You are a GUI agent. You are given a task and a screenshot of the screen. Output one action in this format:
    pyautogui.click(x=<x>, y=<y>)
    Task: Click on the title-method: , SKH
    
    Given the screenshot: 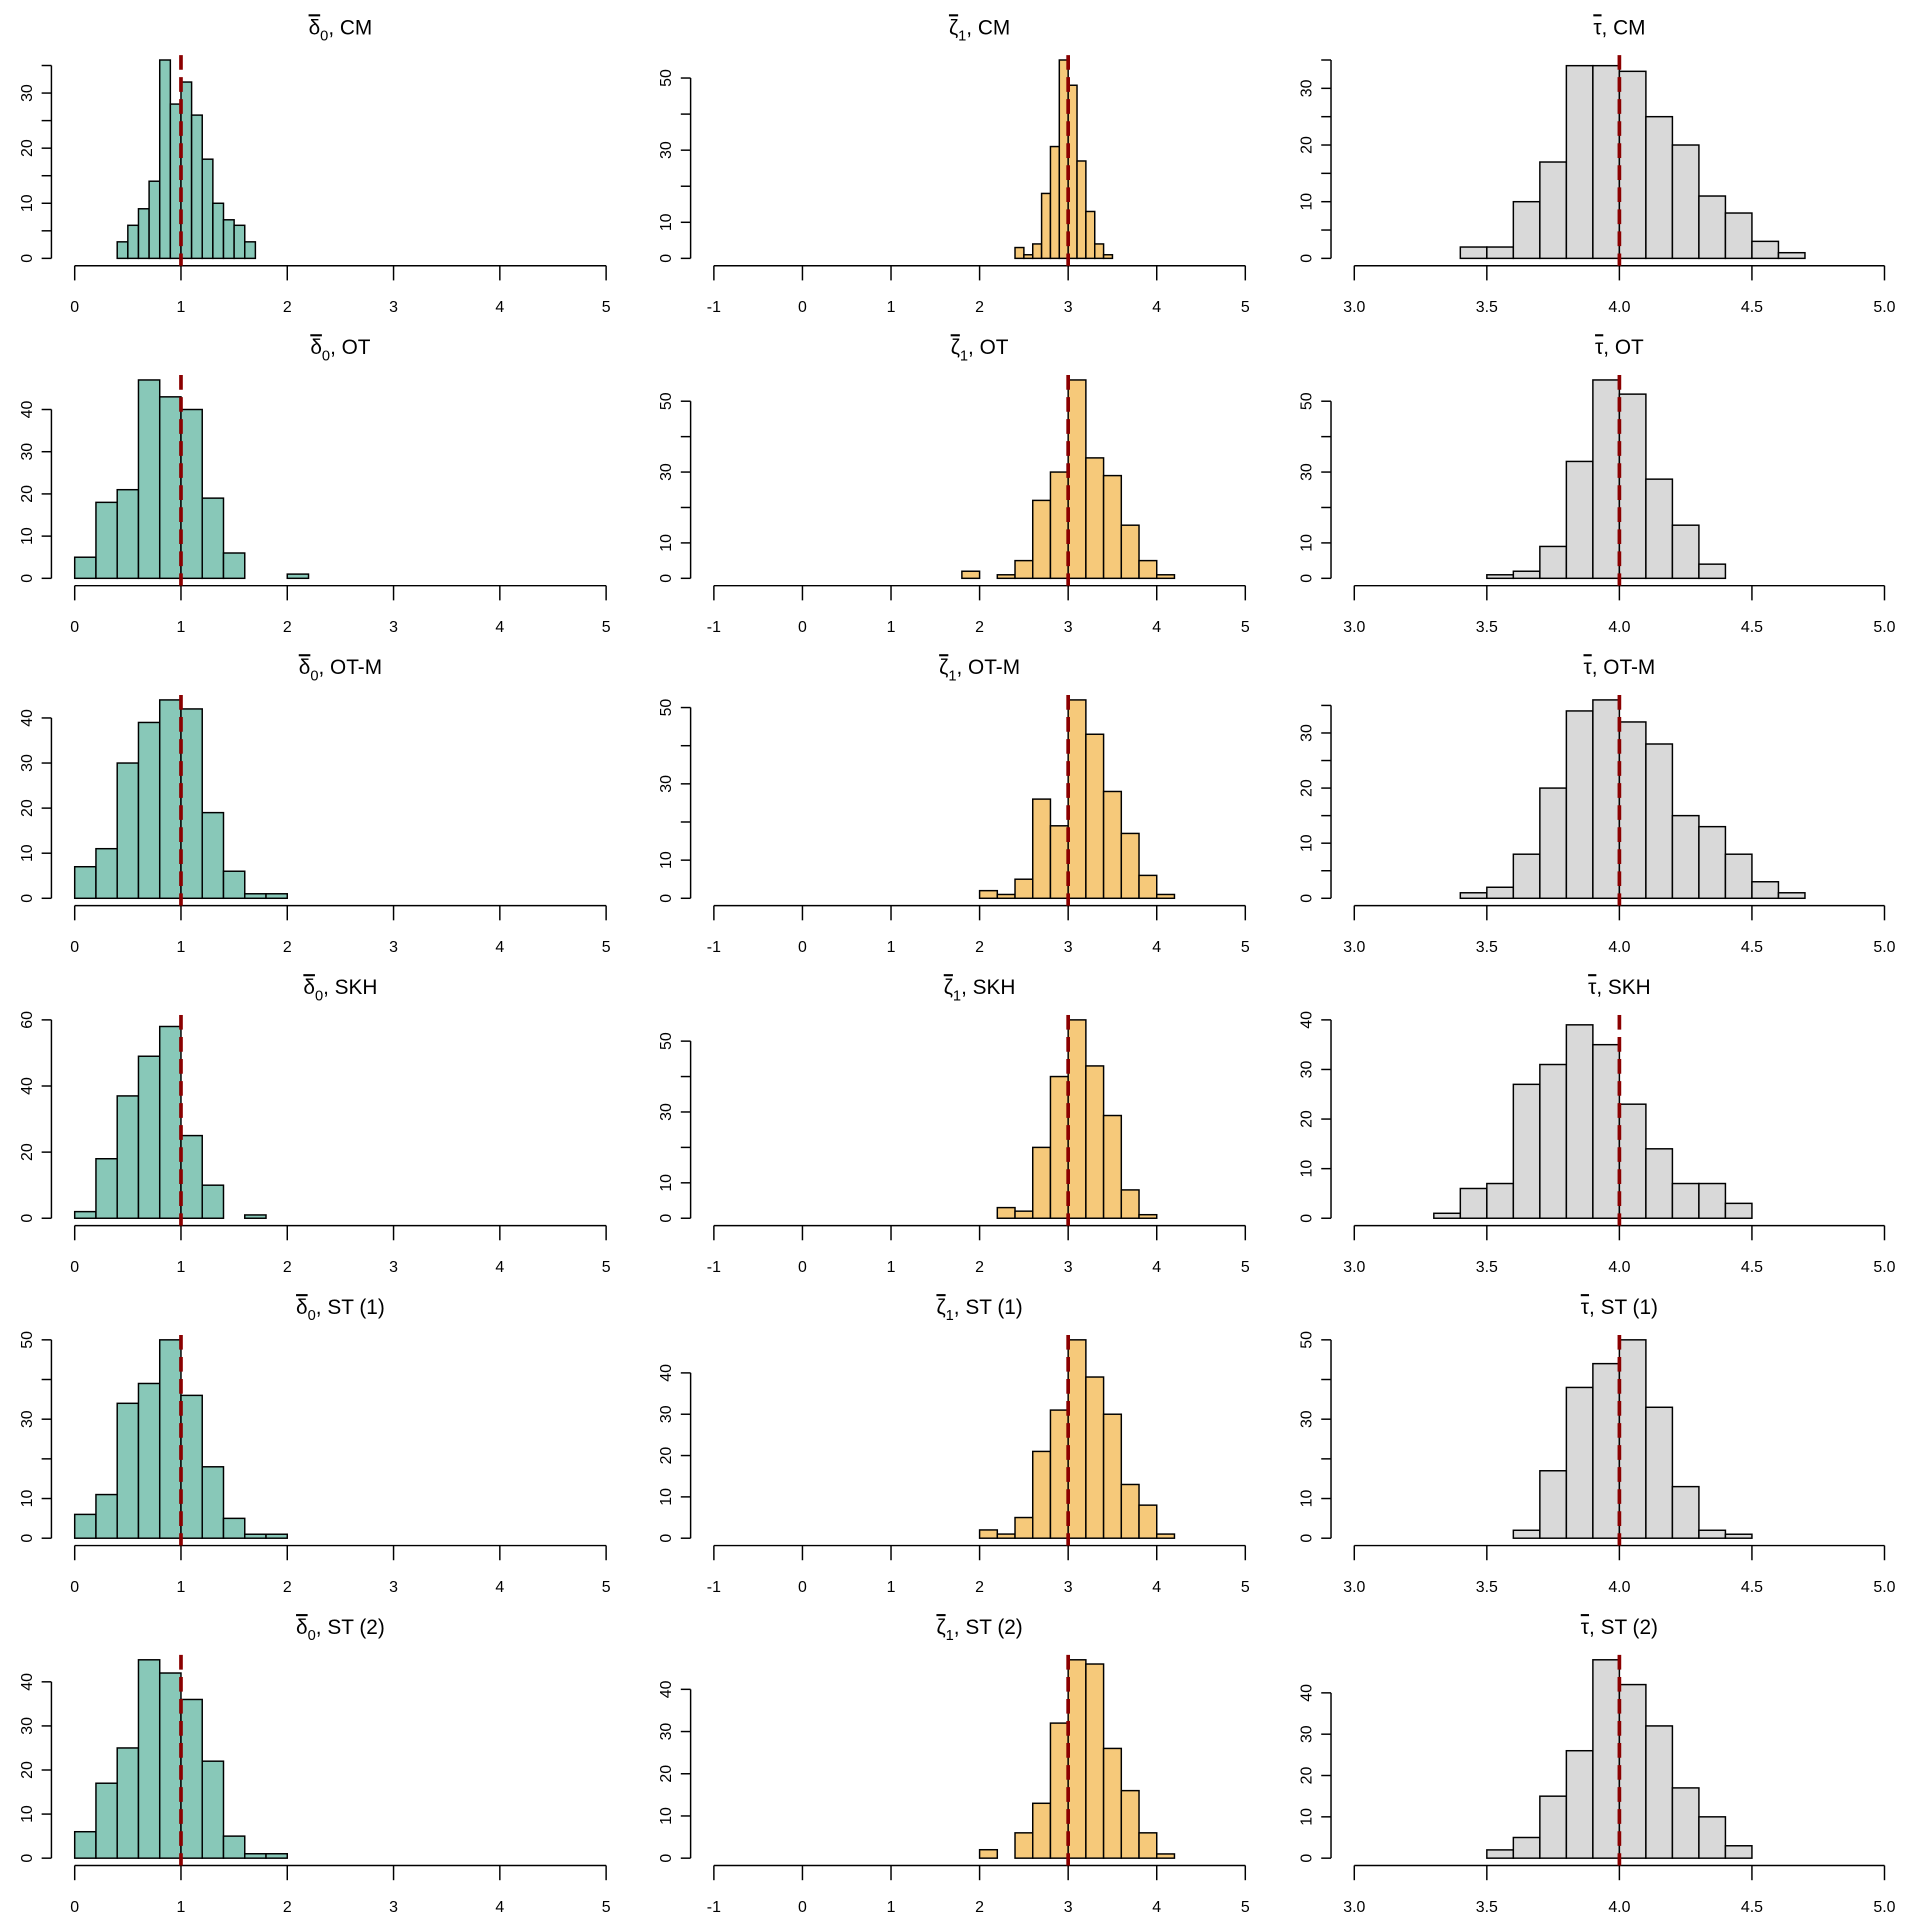 What is the action you would take?
    pyautogui.click(x=350, y=987)
    